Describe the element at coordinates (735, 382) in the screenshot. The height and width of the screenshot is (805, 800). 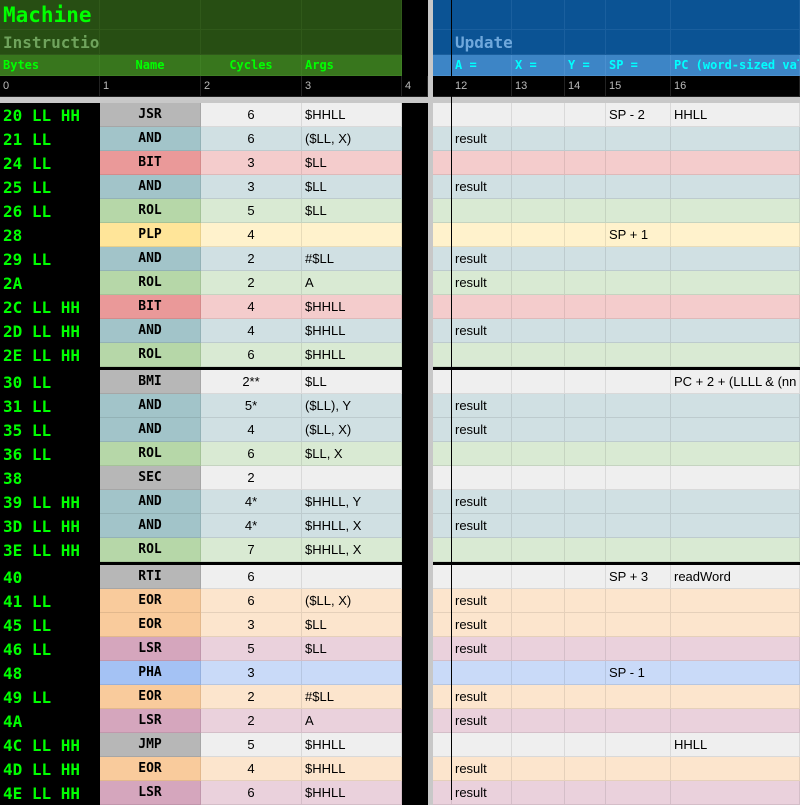
I see `pc-cell: PC + 2 + (LLLL & (nn` at that location.